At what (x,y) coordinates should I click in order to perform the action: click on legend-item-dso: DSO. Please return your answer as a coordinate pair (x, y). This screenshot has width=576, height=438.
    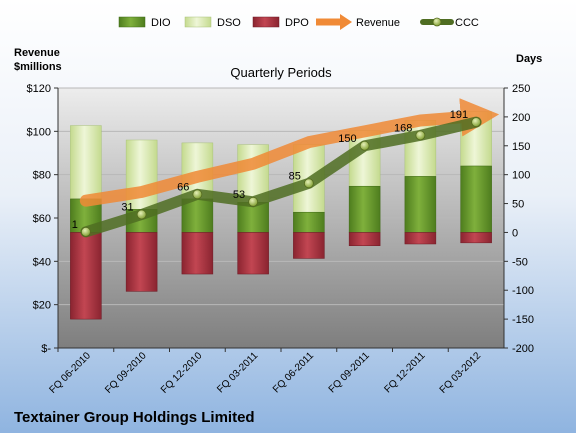
    Looking at the image, I should click on (212, 22).